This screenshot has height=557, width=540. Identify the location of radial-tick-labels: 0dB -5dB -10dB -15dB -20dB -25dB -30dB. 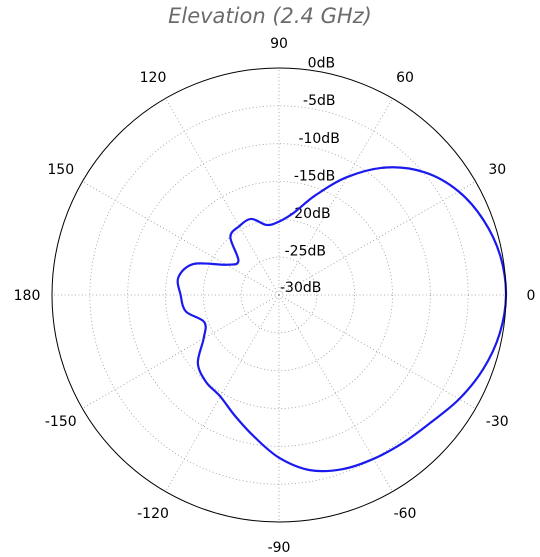
(310, 176).